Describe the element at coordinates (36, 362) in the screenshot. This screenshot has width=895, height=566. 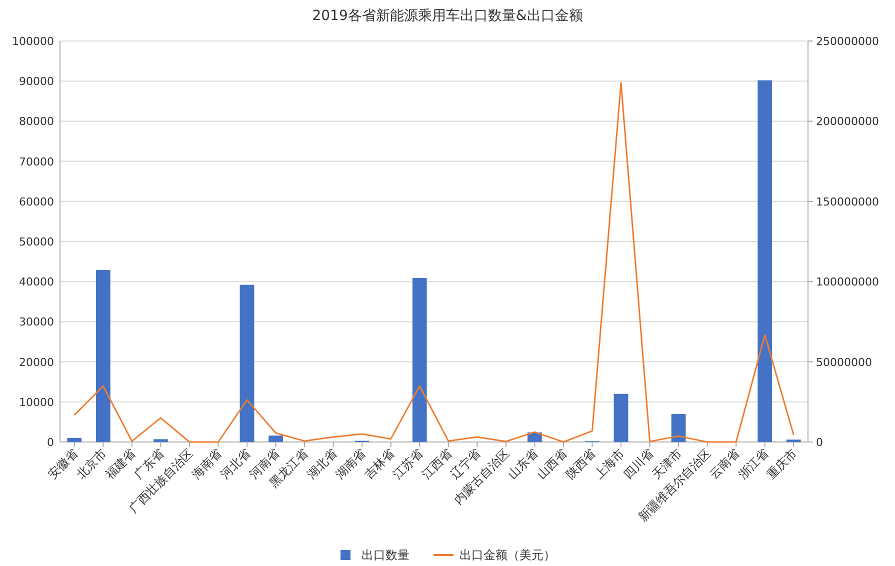
I see `y-tick-label: 20000` at that location.